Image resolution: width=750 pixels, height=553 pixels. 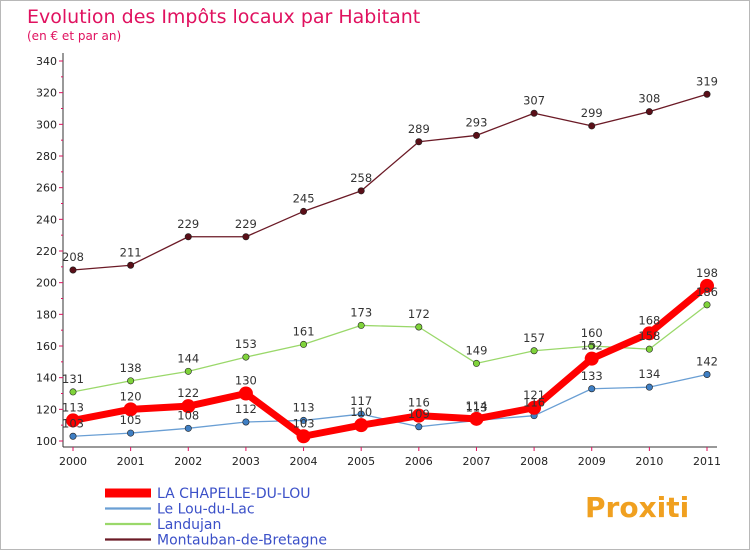 I want to click on legend-item-la-chapelle-du-lou: LA CHAPELLE-DU-LOU, so click(x=207, y=494).